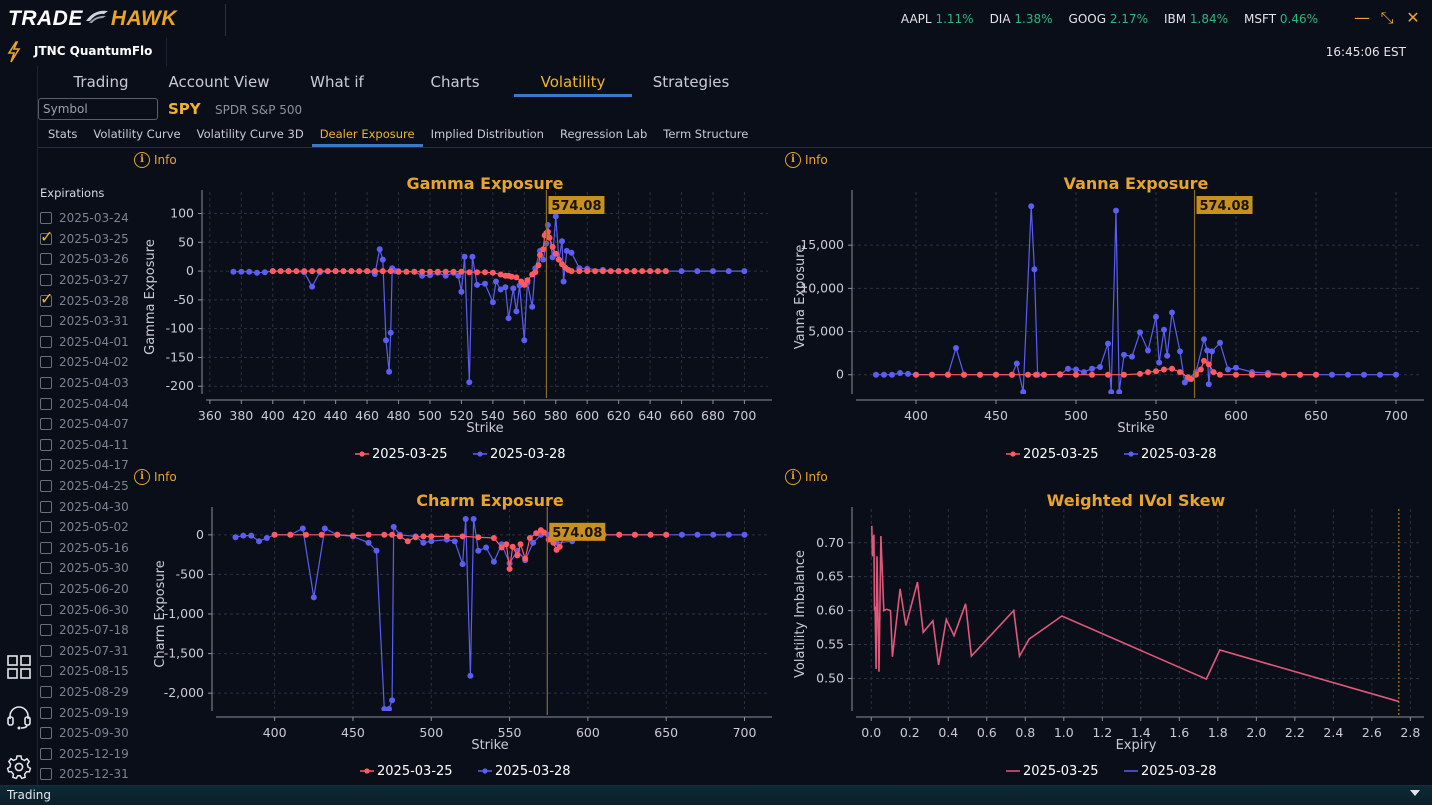  What do you see at coordinates (84, 424) in the screenshot?
I see `expiration-item: 2025-04-07` at bounding box center [84, 424].